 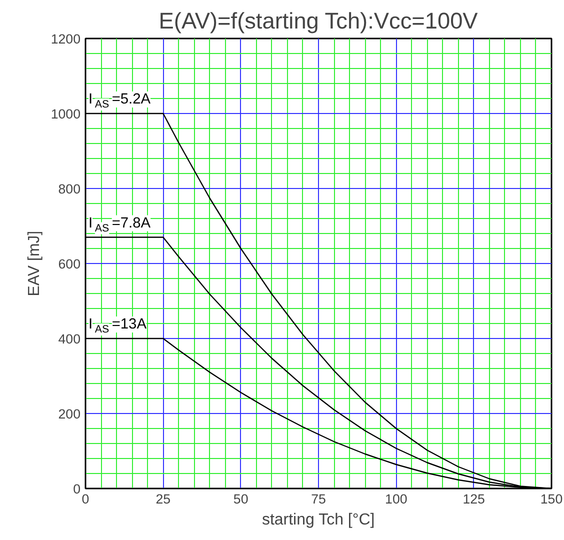 I want to click on x-tick-label: 75, so click(x=318, y=499).